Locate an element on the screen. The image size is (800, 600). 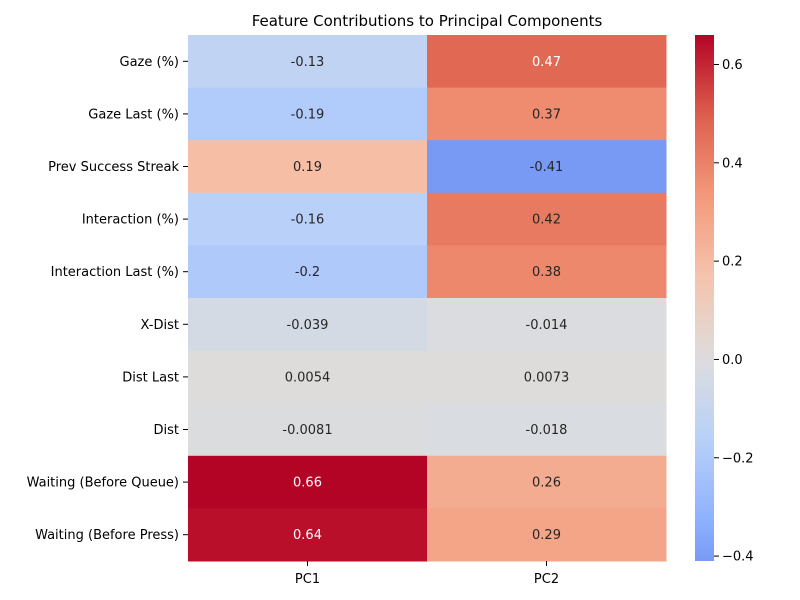
cell-annotation: 0.0054 is located at coordinates (308, 377).